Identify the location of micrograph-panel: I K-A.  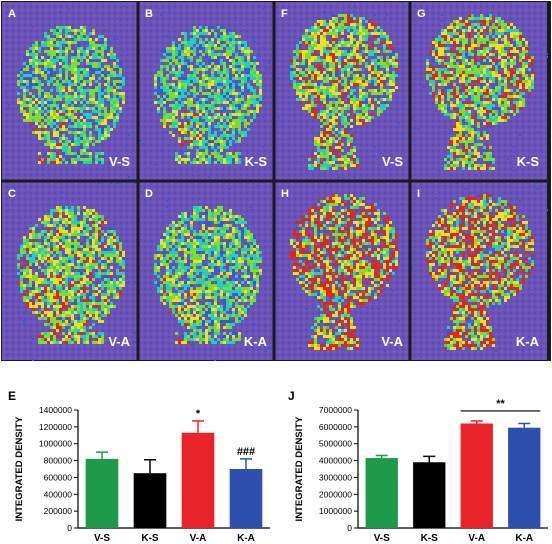
(479, 271).